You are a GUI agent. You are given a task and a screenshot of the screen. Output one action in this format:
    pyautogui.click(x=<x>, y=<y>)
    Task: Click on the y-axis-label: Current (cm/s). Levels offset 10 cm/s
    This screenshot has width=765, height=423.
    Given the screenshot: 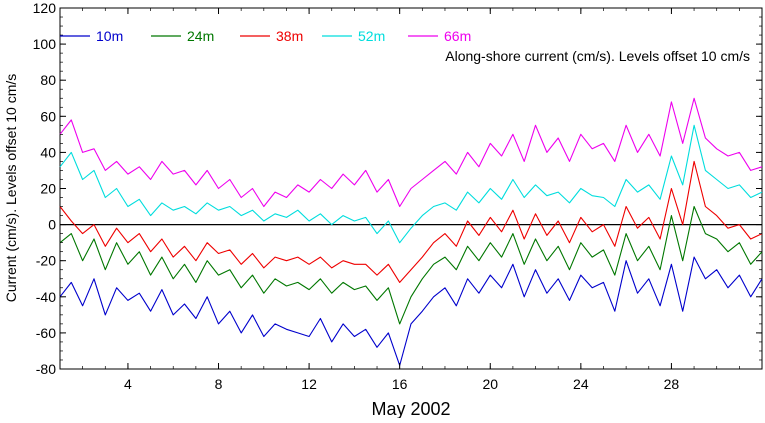 What is the action you would take?
    pyautogui.click(x=11, y=188)
    